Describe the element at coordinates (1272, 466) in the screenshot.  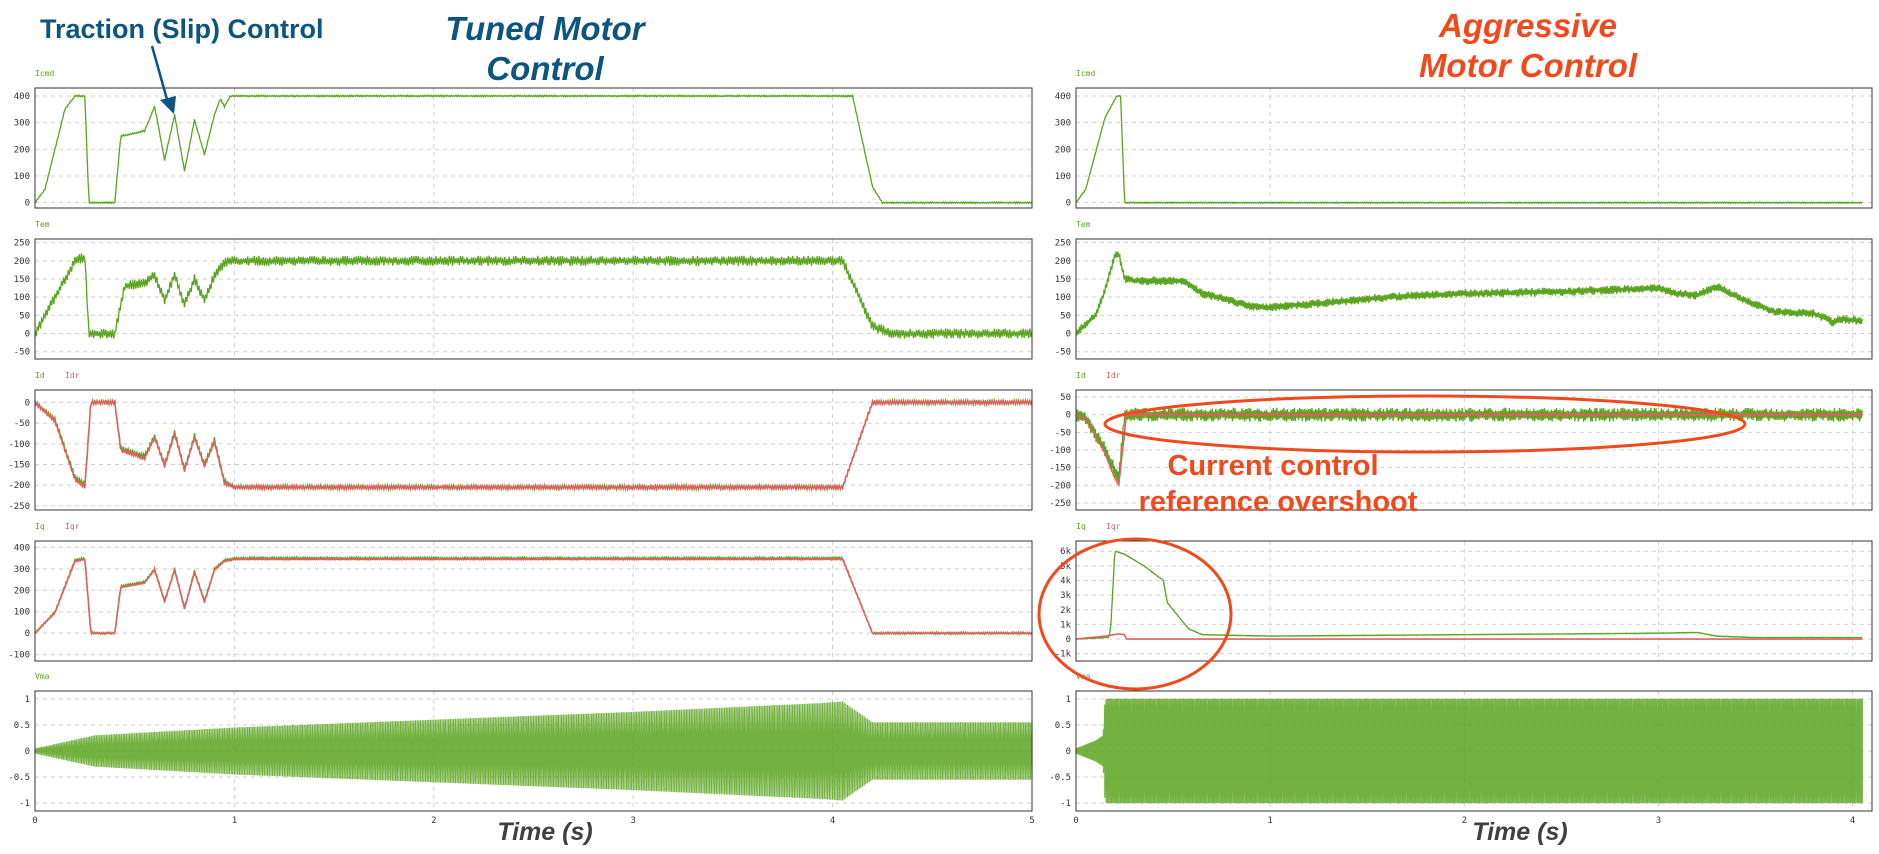
I see `current-control-annotation-line1: Current control` at that location.